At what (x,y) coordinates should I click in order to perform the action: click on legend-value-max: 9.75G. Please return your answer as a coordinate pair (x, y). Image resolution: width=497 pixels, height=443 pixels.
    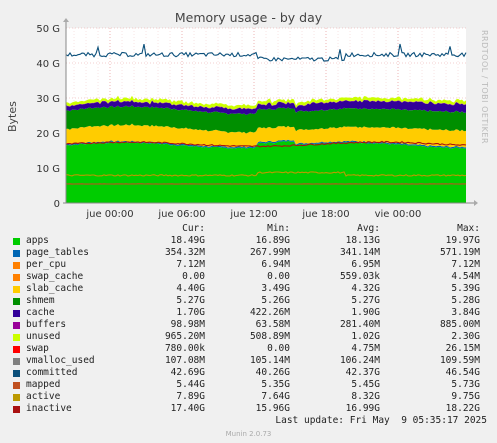
    Looking at the image, I should click on (465, 396).